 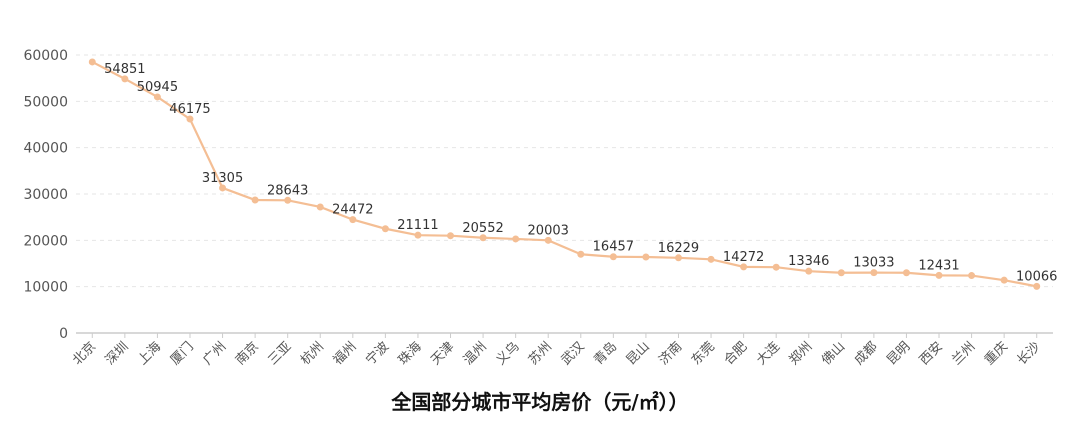 I want to click on x-tick-label: 义乌, so click(x=508, y=354).